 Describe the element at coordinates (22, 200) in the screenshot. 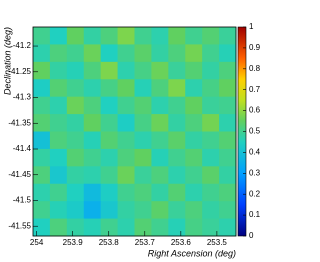

I see `y-tick-label: -41.5` at that location.